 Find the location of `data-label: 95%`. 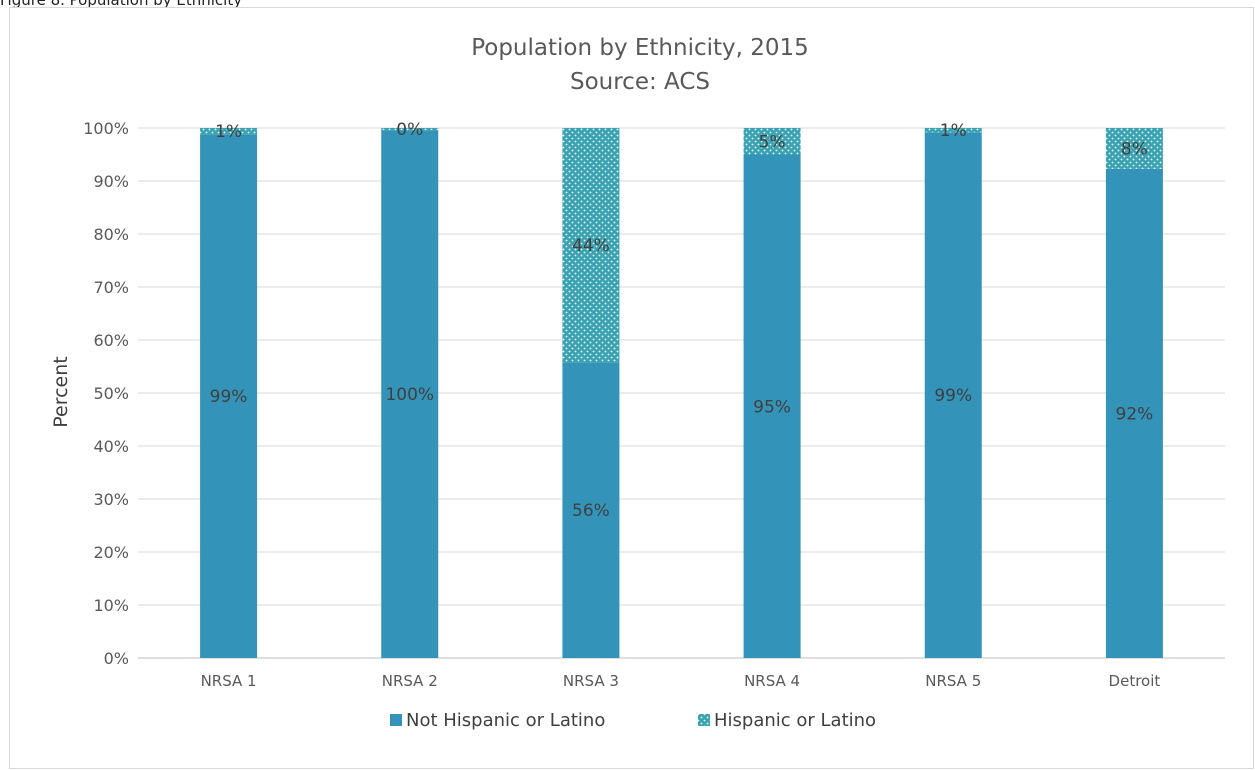

data-label: 95% is located at coordinates (772, 407).